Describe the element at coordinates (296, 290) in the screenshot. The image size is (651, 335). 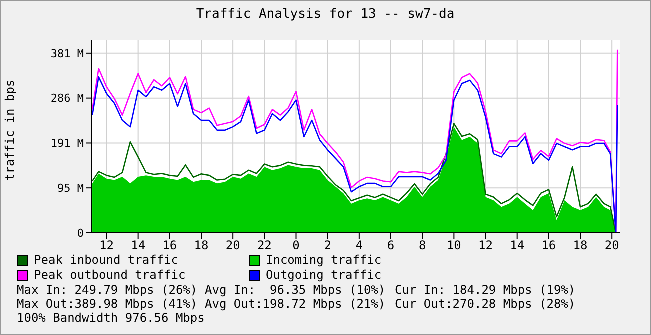
I see `text: Avg In: 96.35 Mbps (10%)` at that location.